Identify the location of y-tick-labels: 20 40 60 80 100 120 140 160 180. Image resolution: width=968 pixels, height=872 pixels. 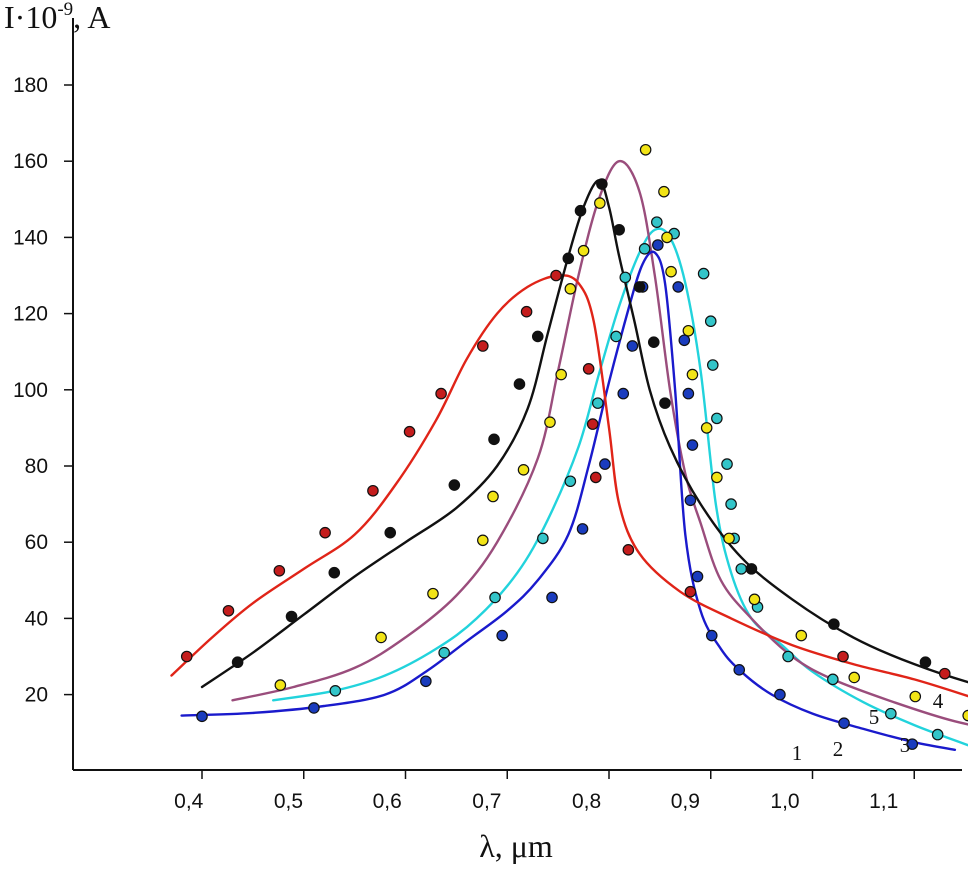
(30, 390).